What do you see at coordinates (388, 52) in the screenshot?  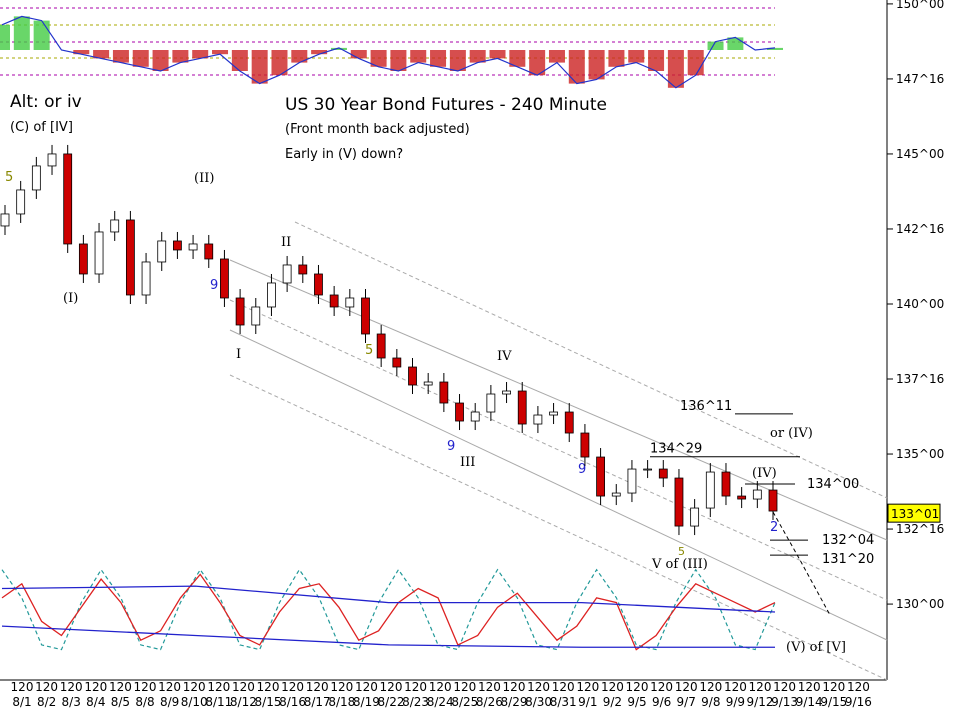 I see `momentum-line` at bounding box center [388, 52].